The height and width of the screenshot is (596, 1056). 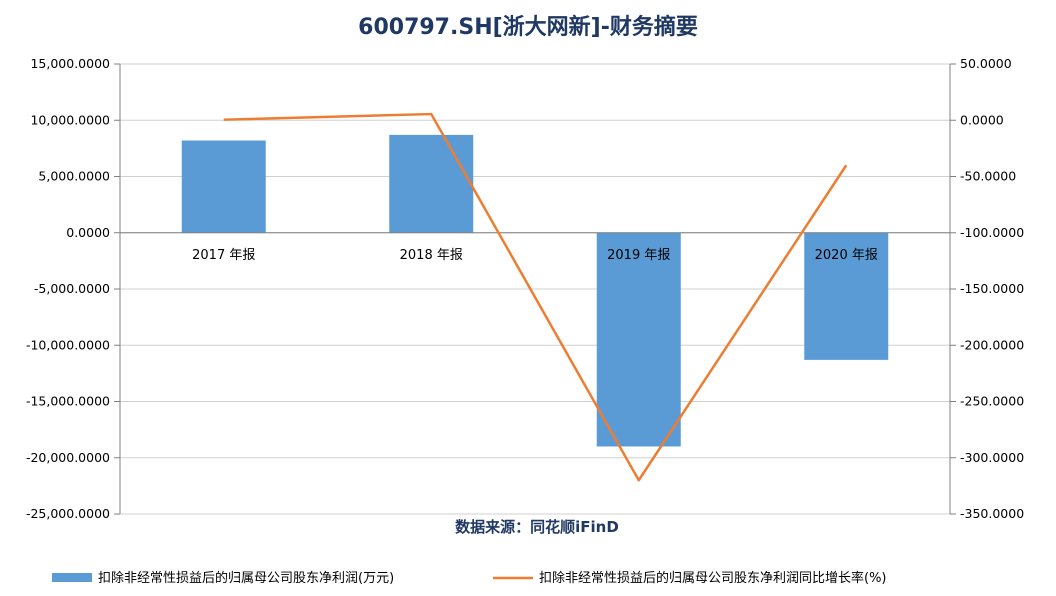 What do you see at coordinates (72, 288) in the screenshot?
I see `left-axis-tick-label: -5,000.0000` at bounding box center [72, 288].